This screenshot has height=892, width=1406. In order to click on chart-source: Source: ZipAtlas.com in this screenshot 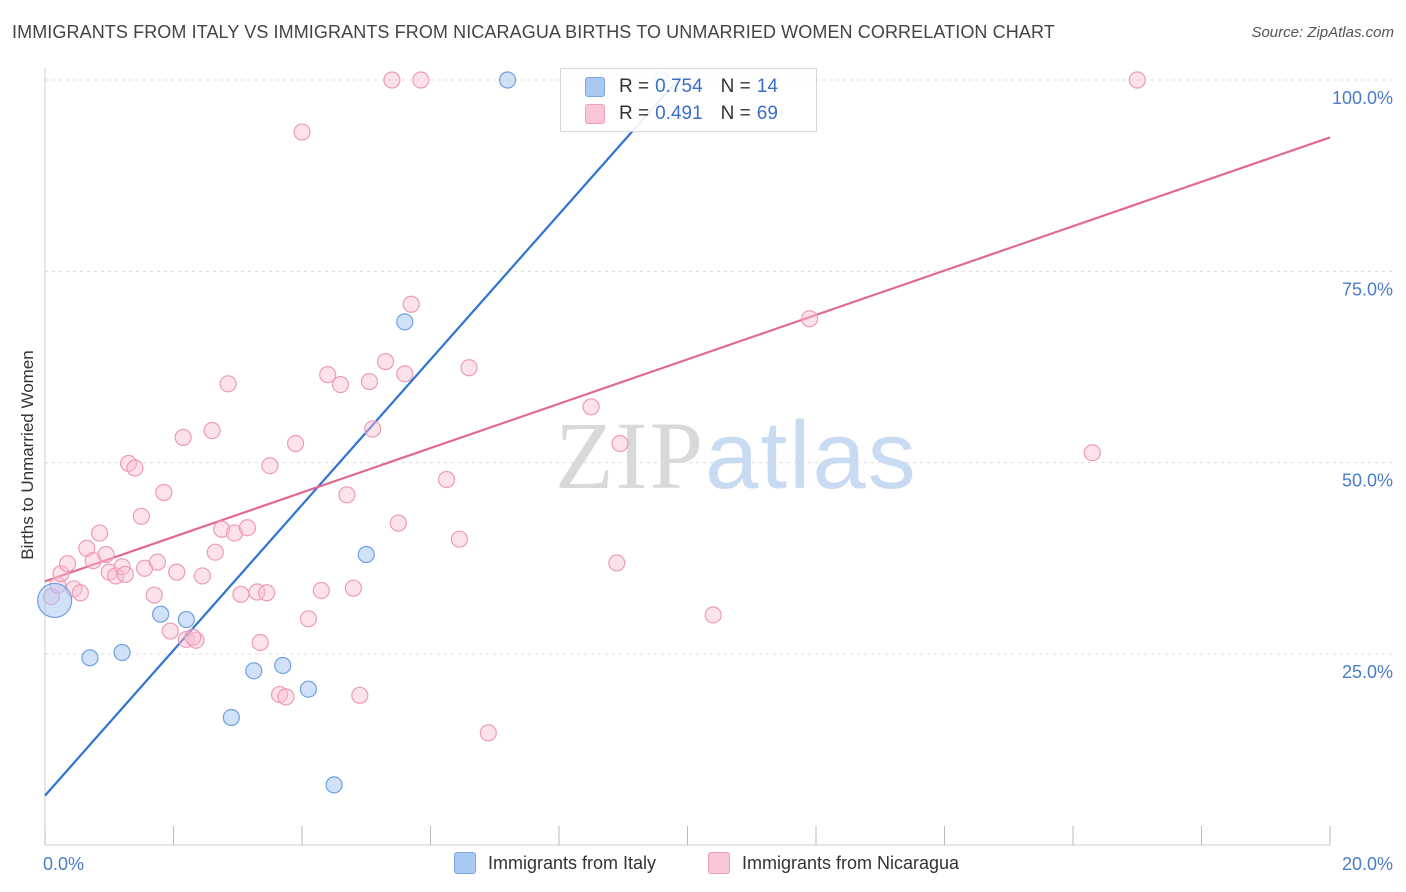, I will do `click(1322, 32)`.